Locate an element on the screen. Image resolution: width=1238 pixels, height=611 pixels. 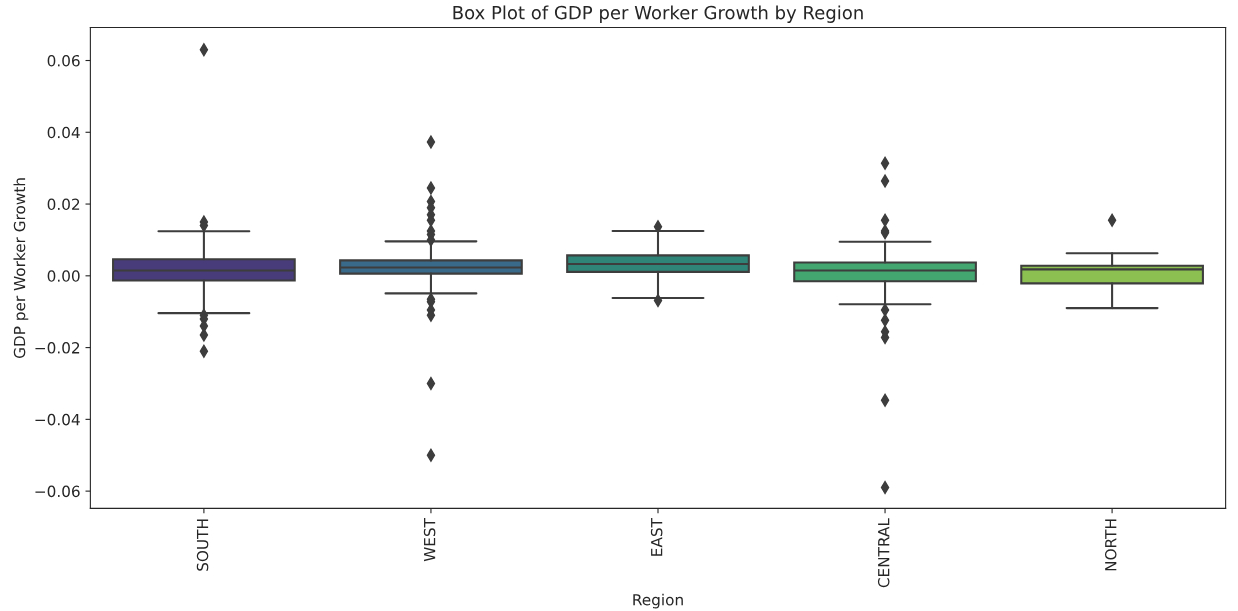
x-tick-label: WEST is located at coordinates (429, 540).